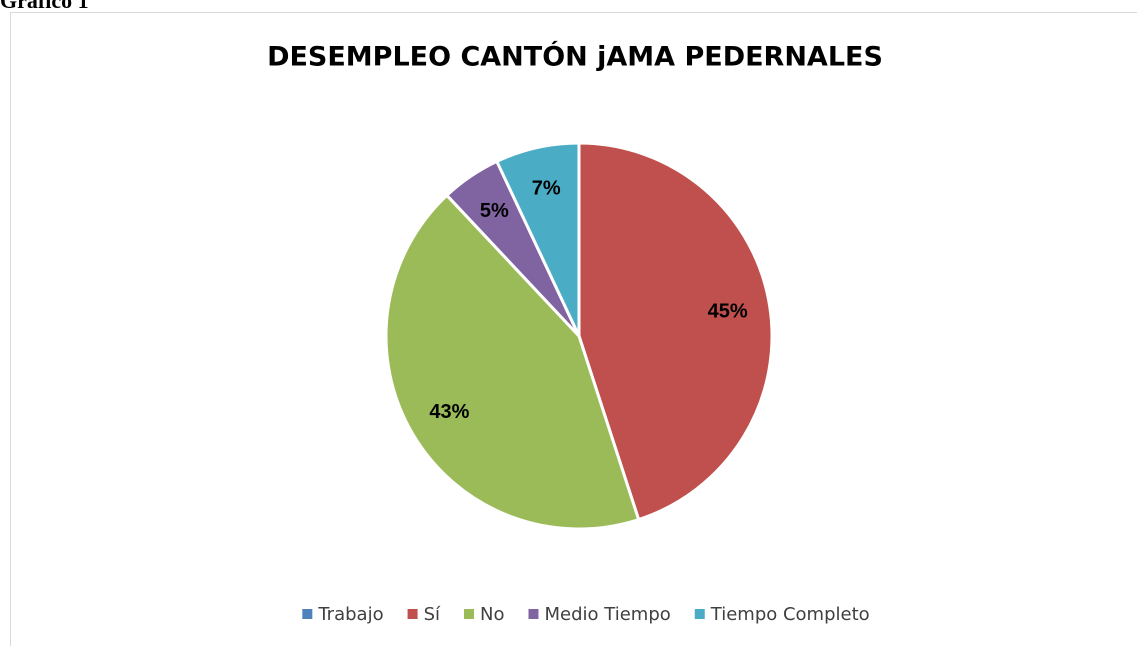 This screenshot has height=646, width=1137. I want to click on data-label: 5%, so click(494, 211).